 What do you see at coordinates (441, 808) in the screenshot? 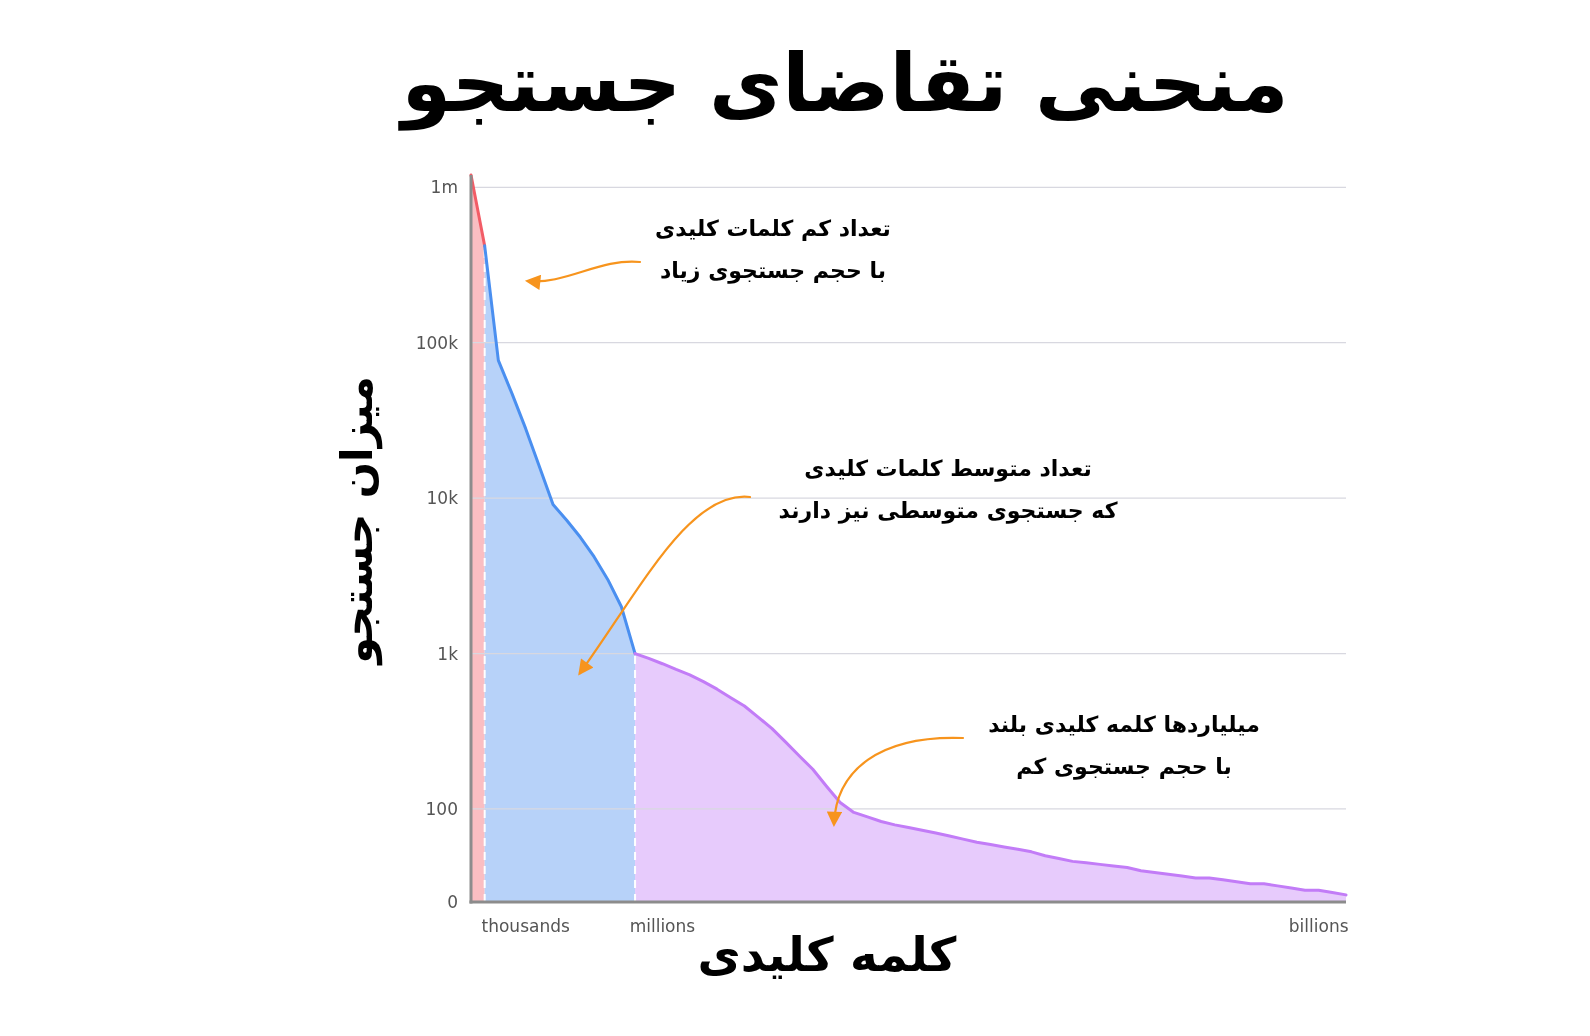
I see `y-tick-label: 100` at bounding box center [441, 808].